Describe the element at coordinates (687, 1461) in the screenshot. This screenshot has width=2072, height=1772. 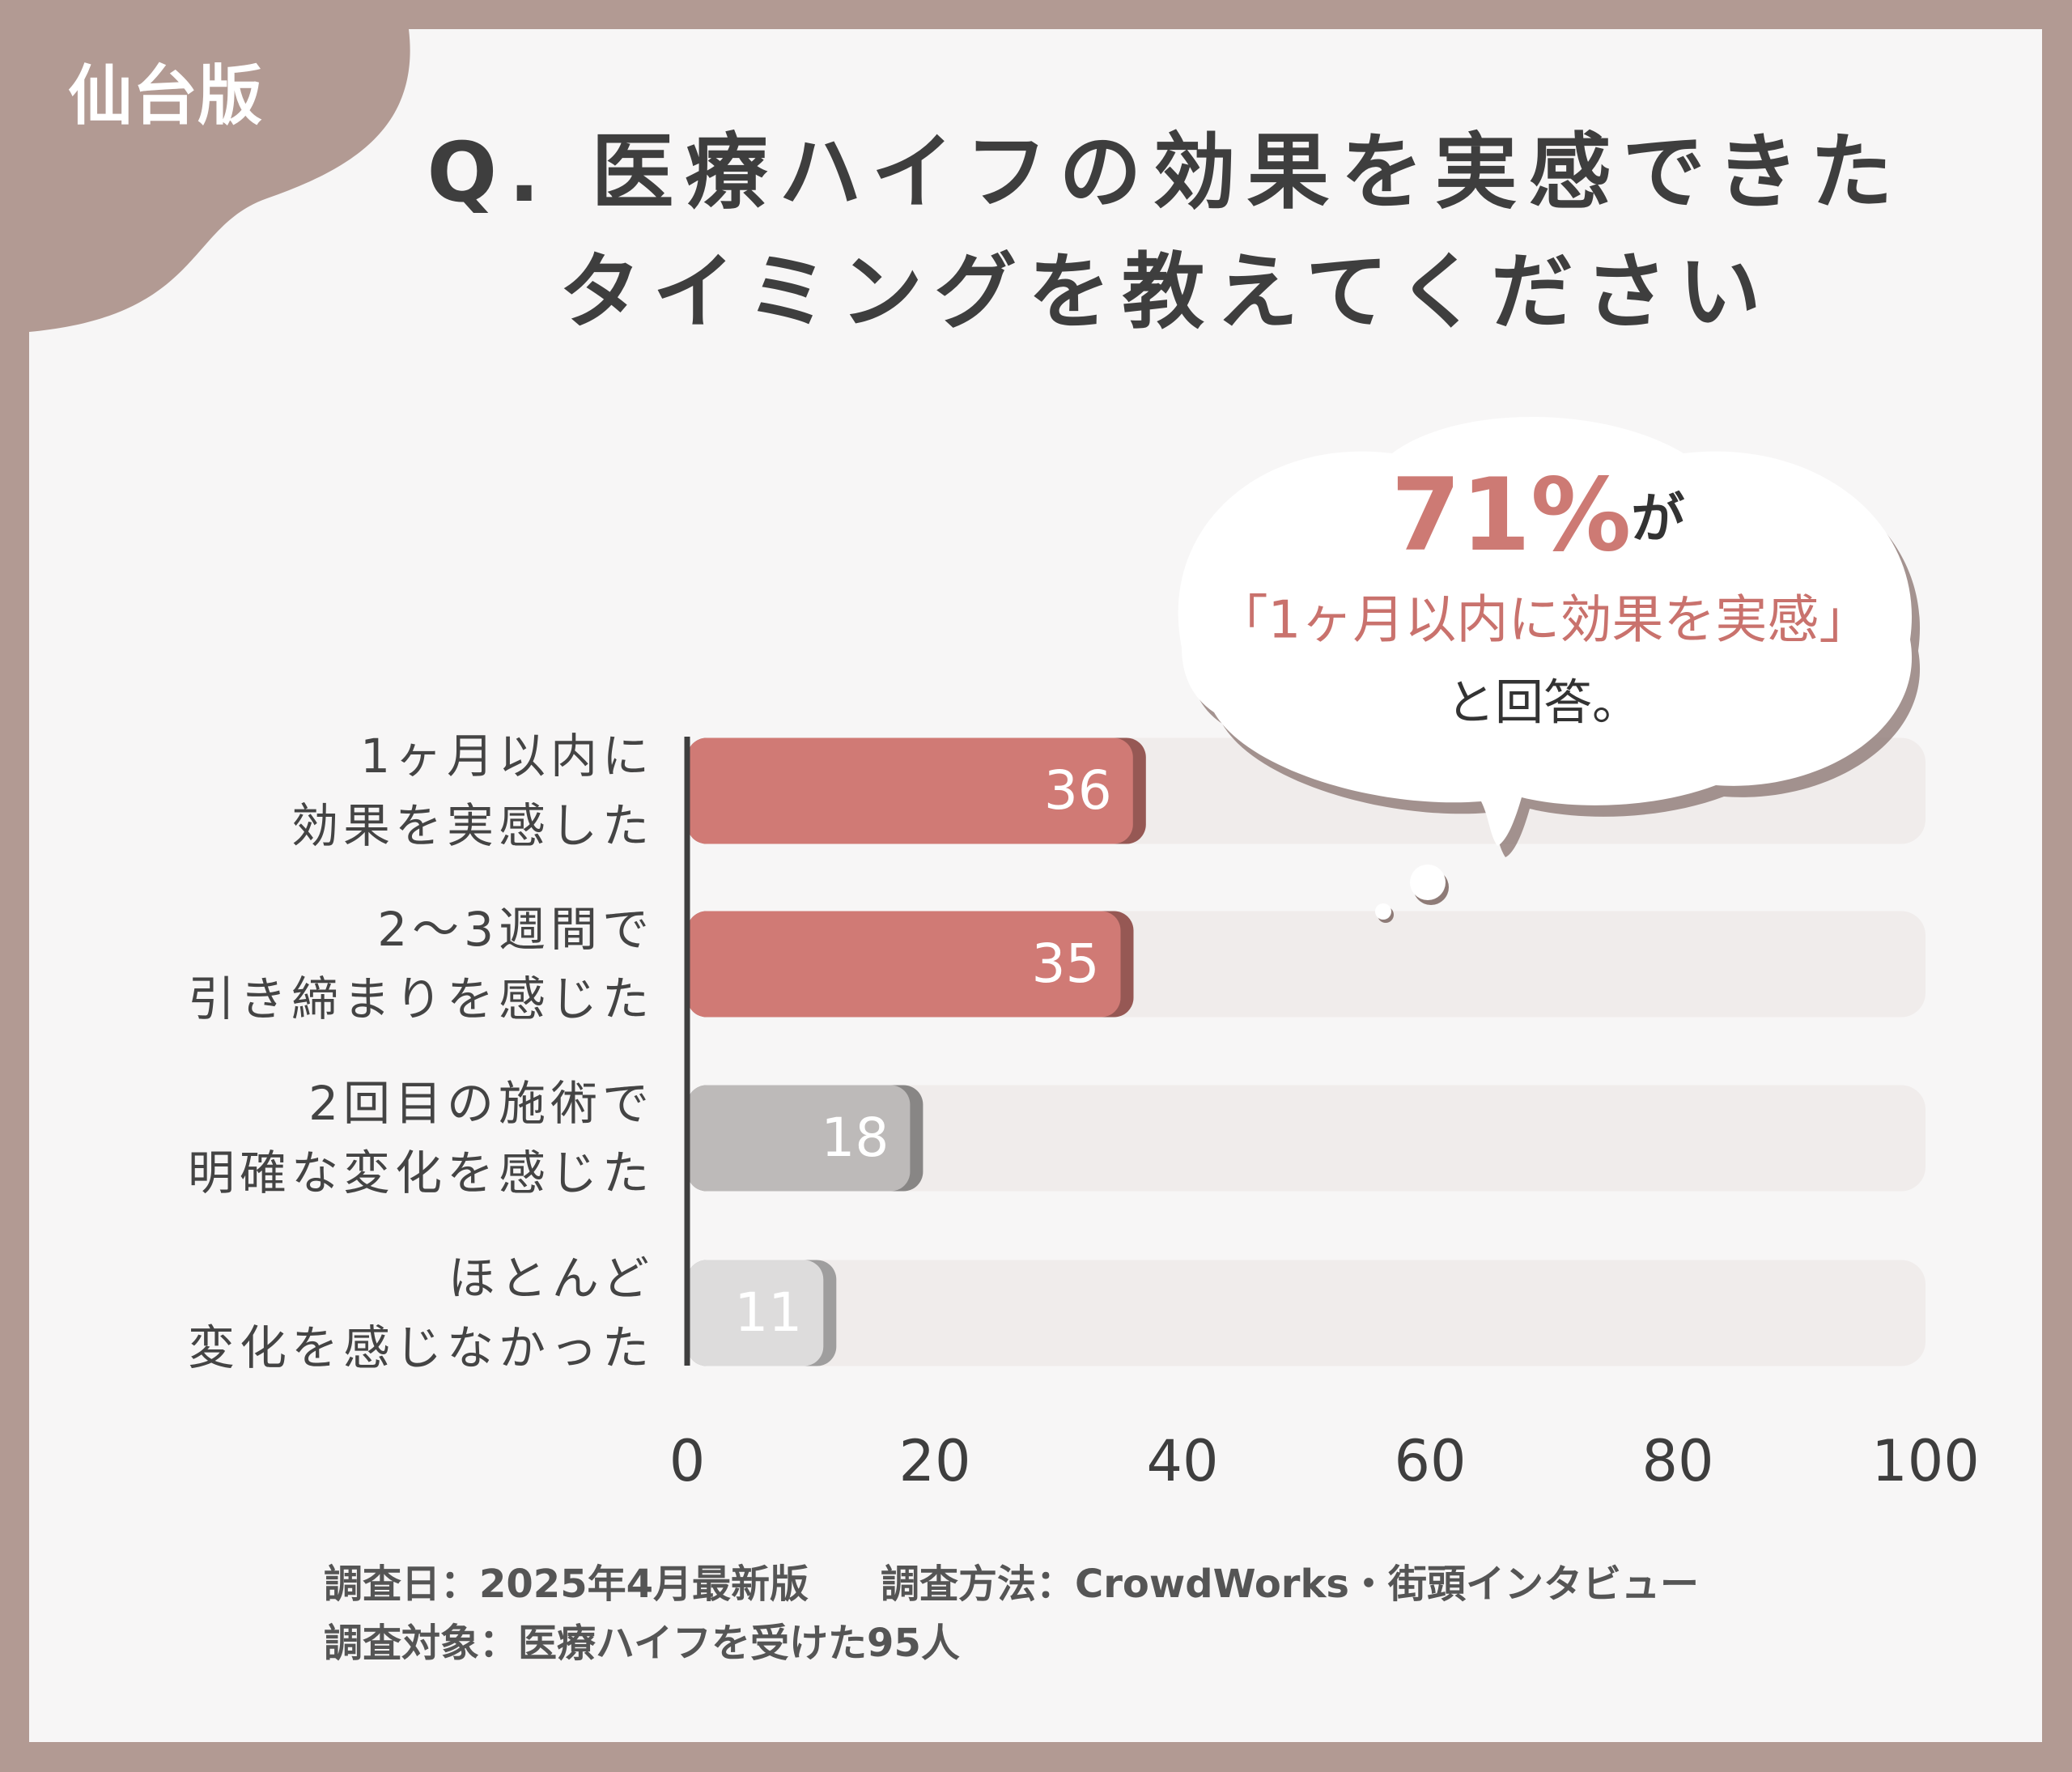
I see `x-tick-label: 0` at that location.